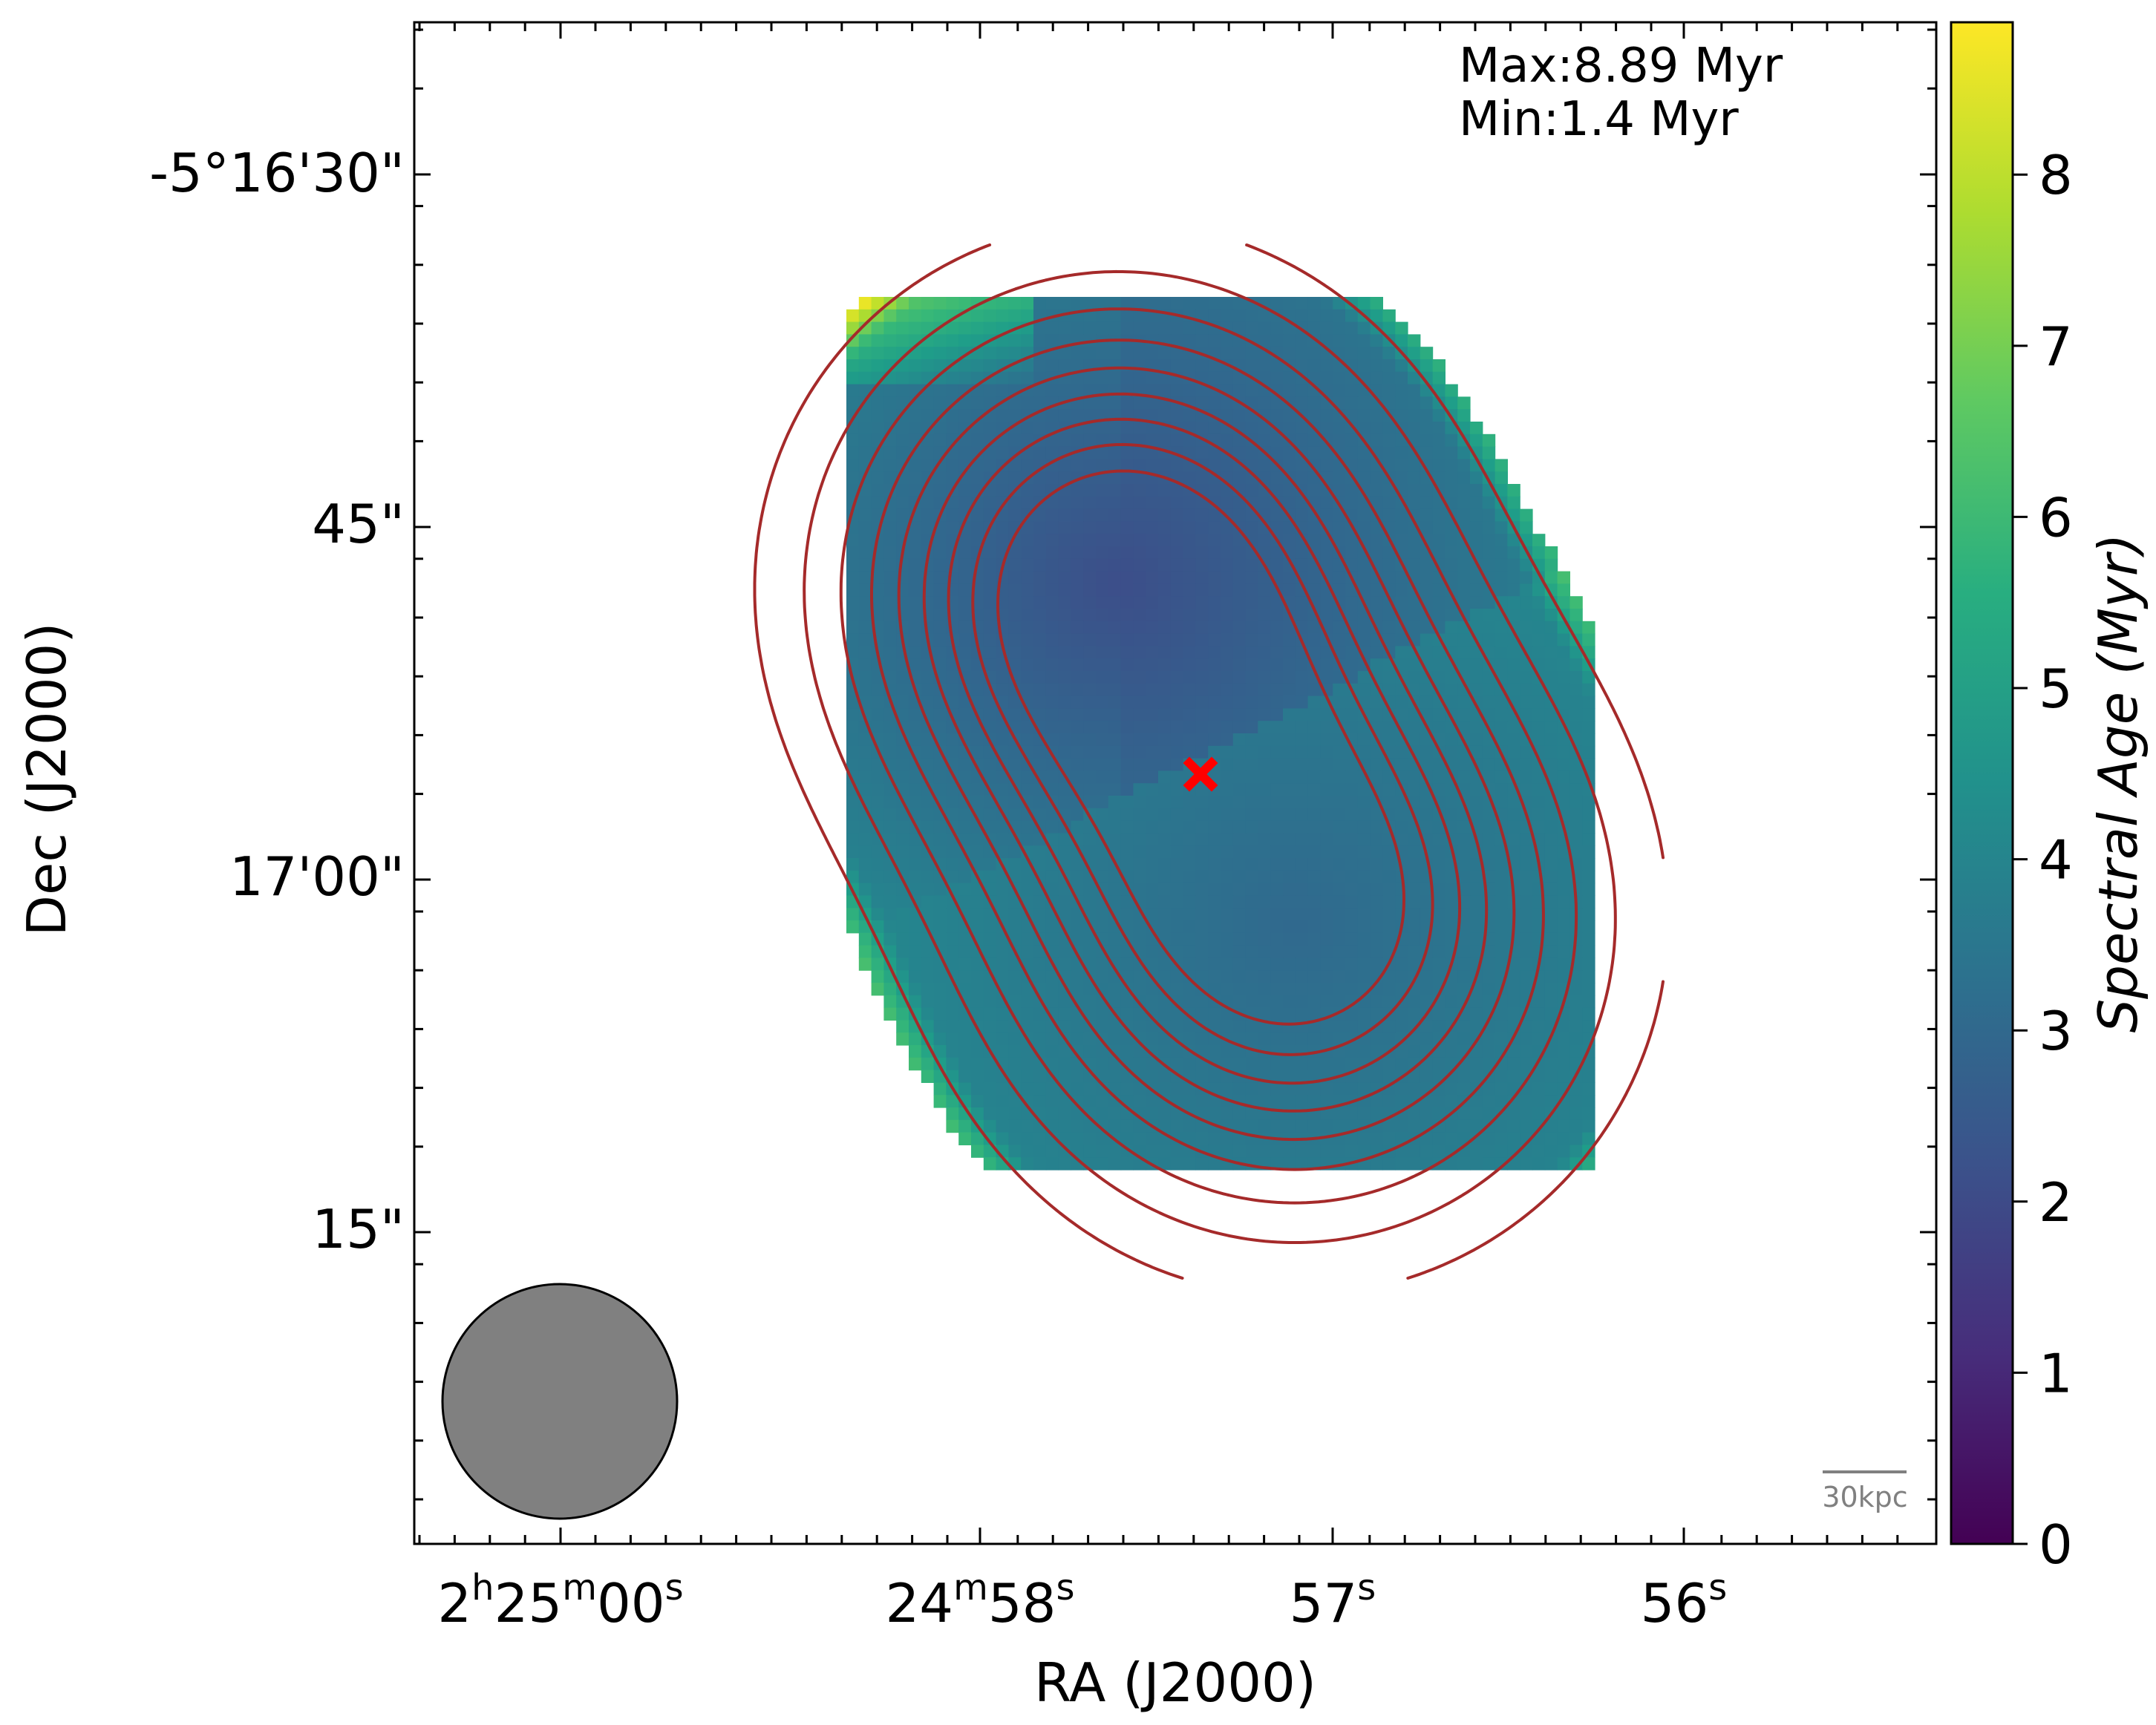  What do you see at coordinates (1982, 783) in the screenshot?
I see `colorbar` at bounding box center [1982, 783].